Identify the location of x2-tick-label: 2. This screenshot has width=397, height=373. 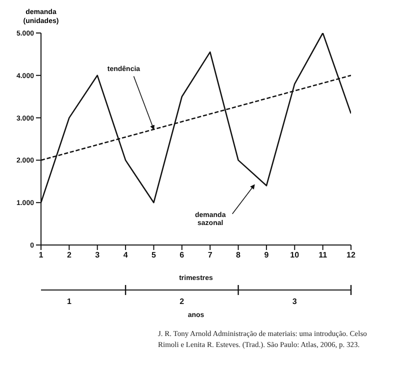
(182, 301).